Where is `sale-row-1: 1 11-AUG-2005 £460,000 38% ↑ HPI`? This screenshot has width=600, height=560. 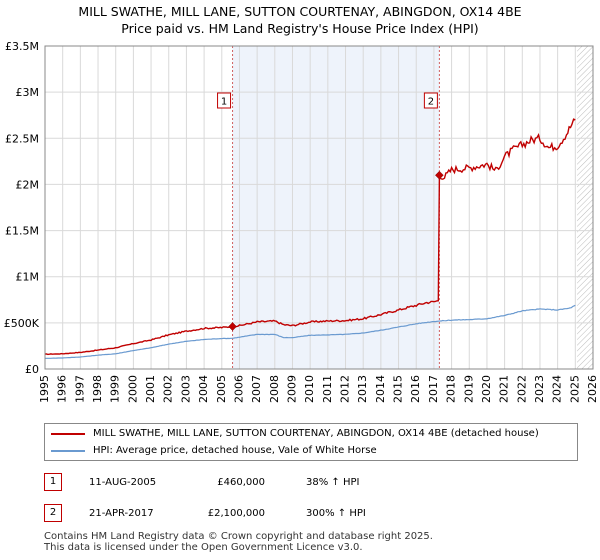 sale-row-1: 1 11-AUG-2005 £460,000 38% ↑ HPI is located at coordinates (244, 483).